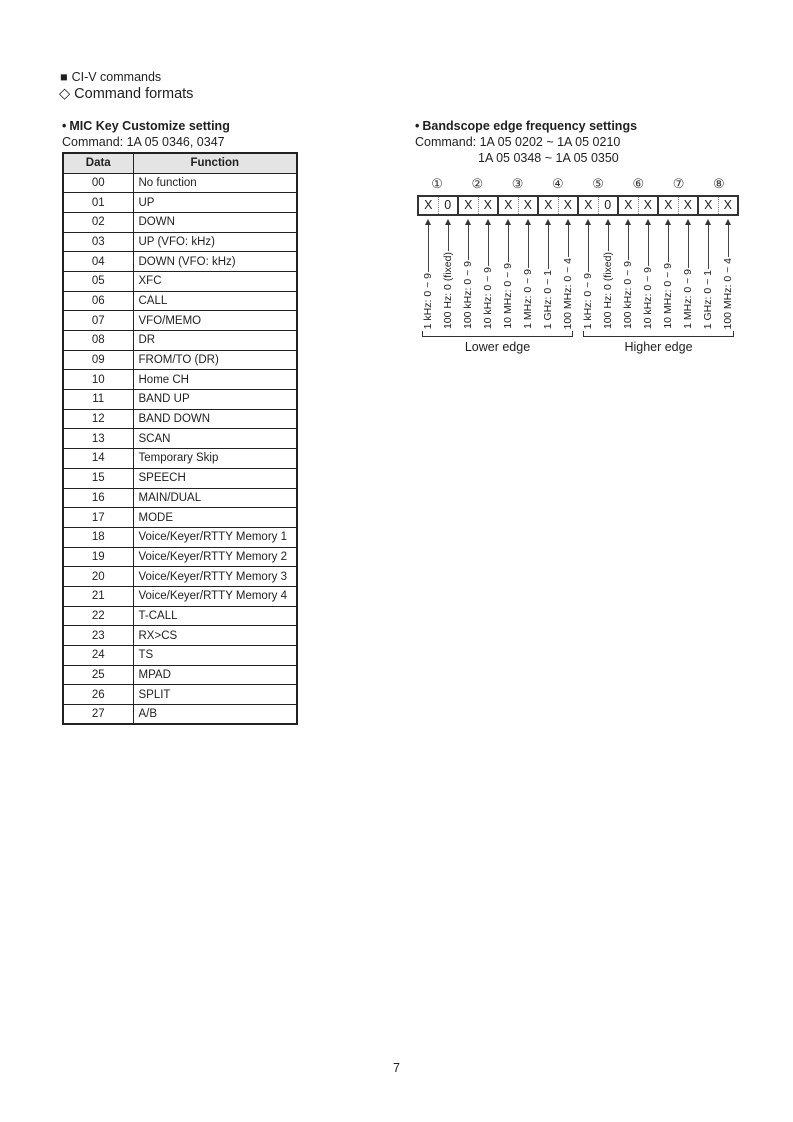 This screenshot has width=793, height=1122. What do you see at coordinates (98, 557) in the screenshot?
I see `data-cell: 19` at bounding box center [98, 557].